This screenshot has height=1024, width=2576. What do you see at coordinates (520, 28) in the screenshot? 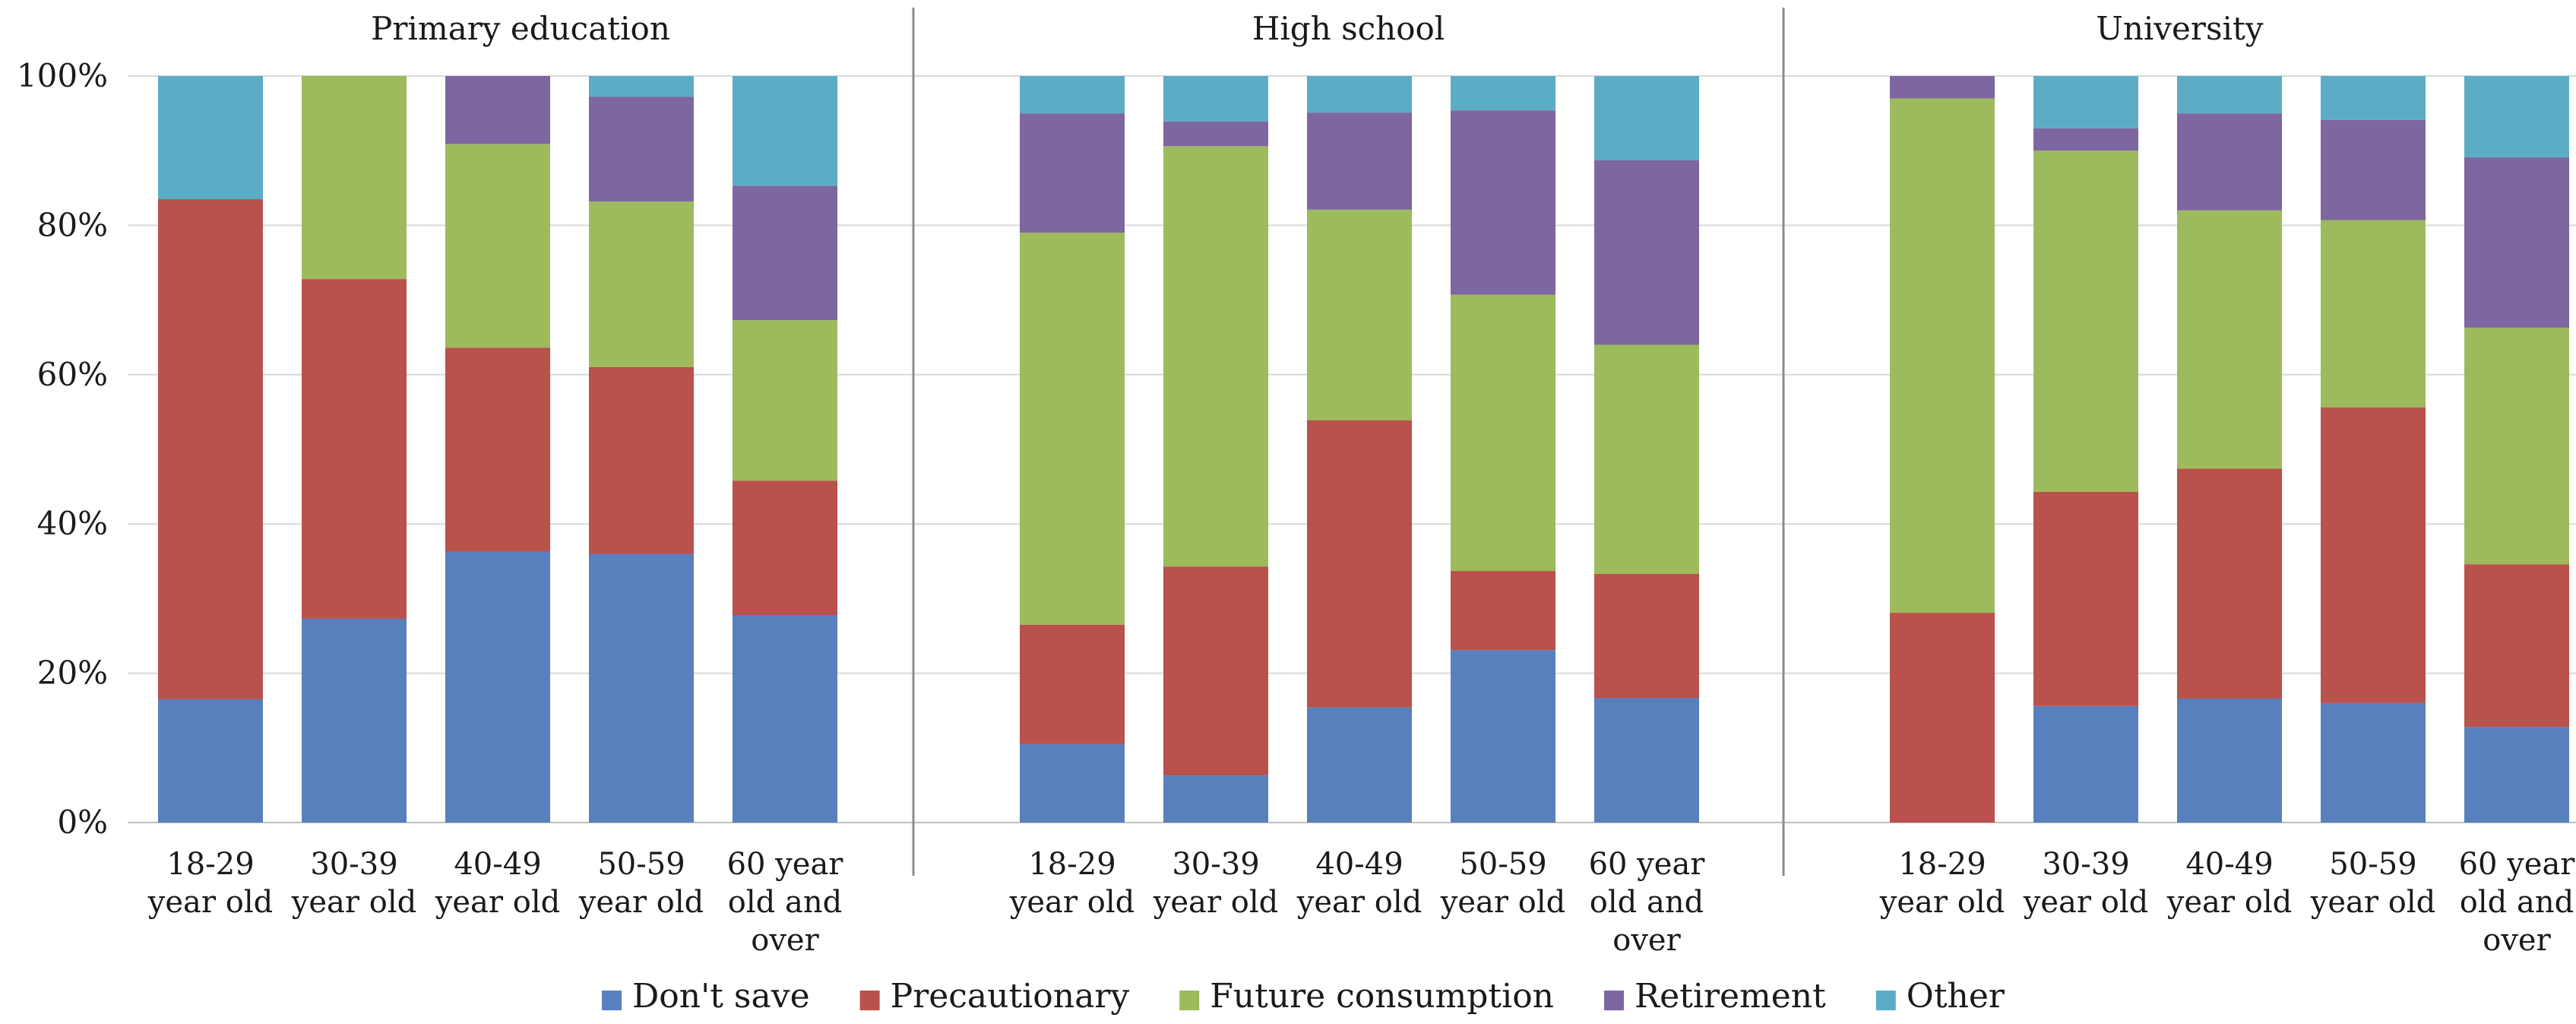
I see `panel-title: Primary education` at bounding box center [520, 28].